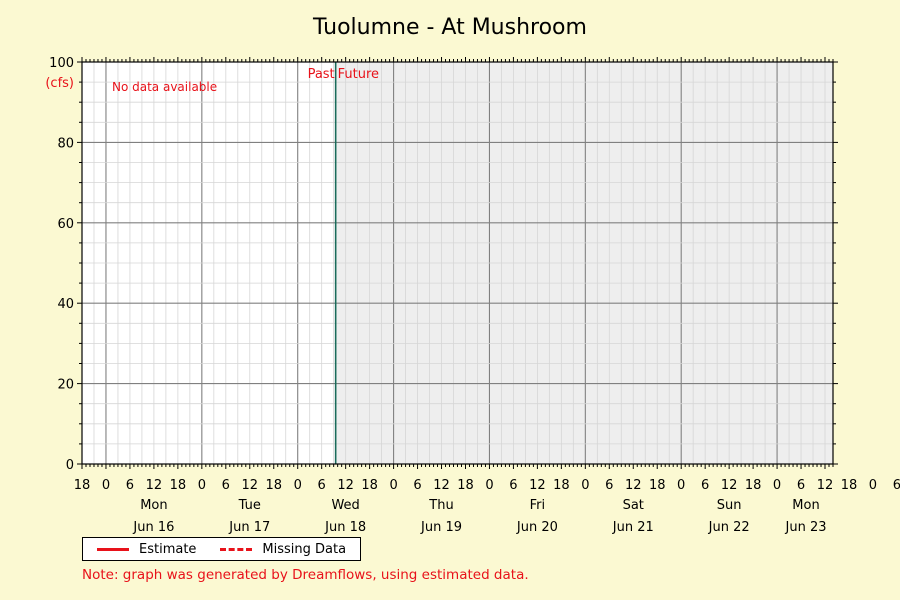 The height and width of the screenshot is (600, 900). I want to click on y-axis-unit: (cfs), so click(59, 83).